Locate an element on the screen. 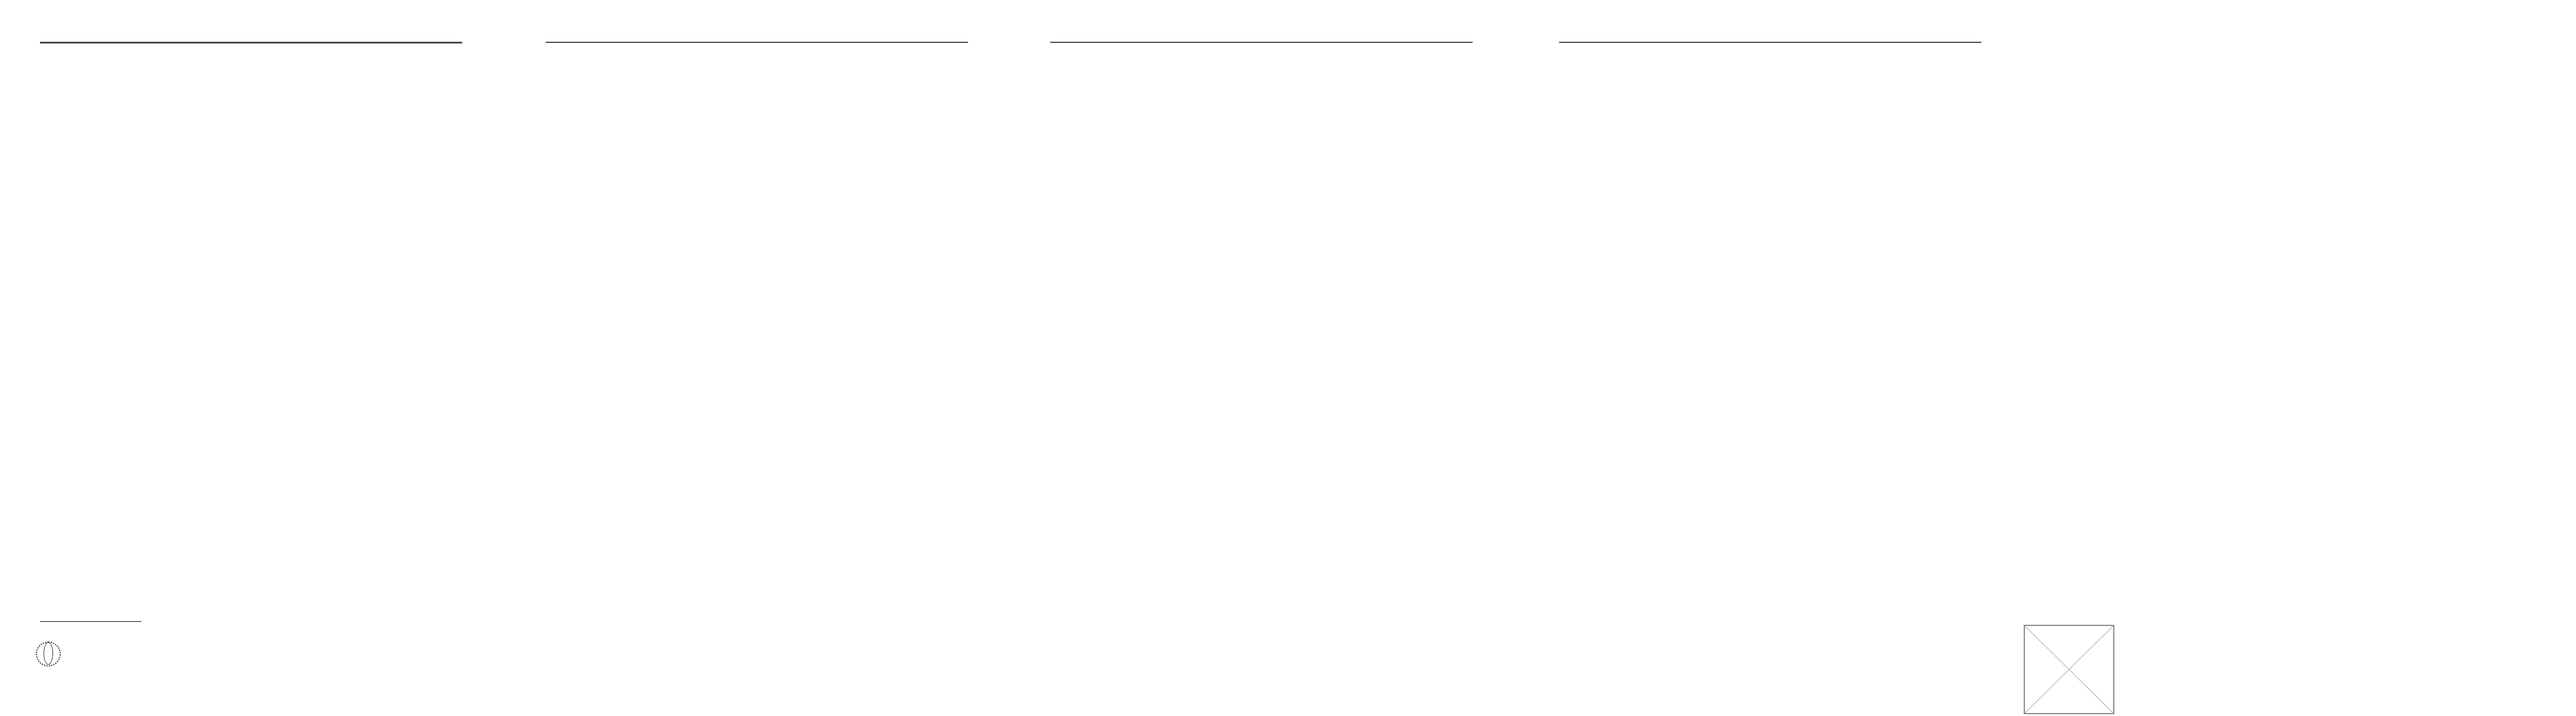  fig5-scatter-dnu-tsac is located at coordinates (1325, 210).